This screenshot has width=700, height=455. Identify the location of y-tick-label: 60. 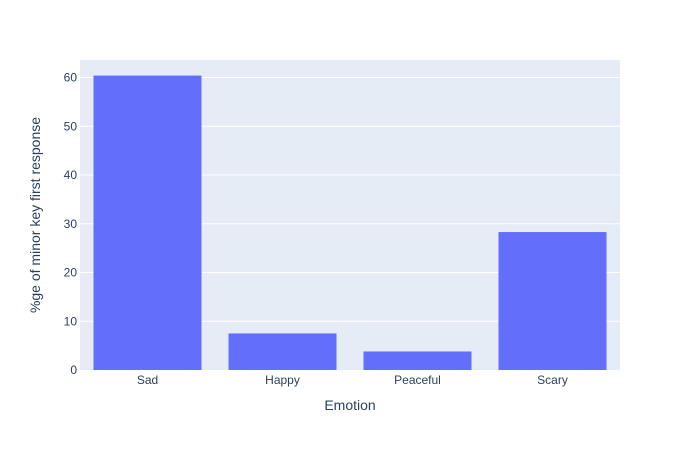
(71, 78).